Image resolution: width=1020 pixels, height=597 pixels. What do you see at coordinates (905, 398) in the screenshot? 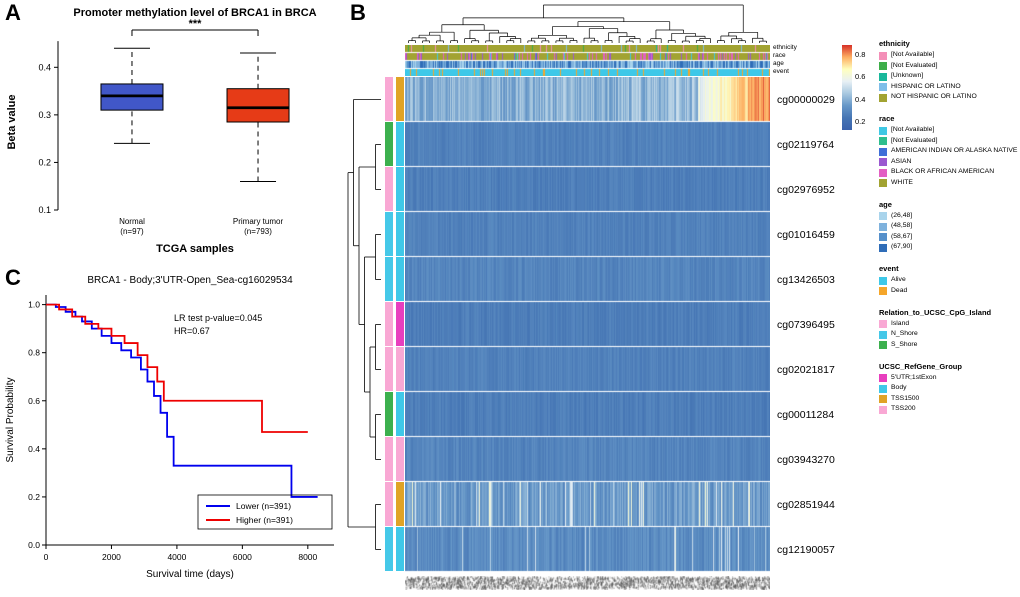
I see `legend-label: TSS1500` at bounding box center [905, 398].